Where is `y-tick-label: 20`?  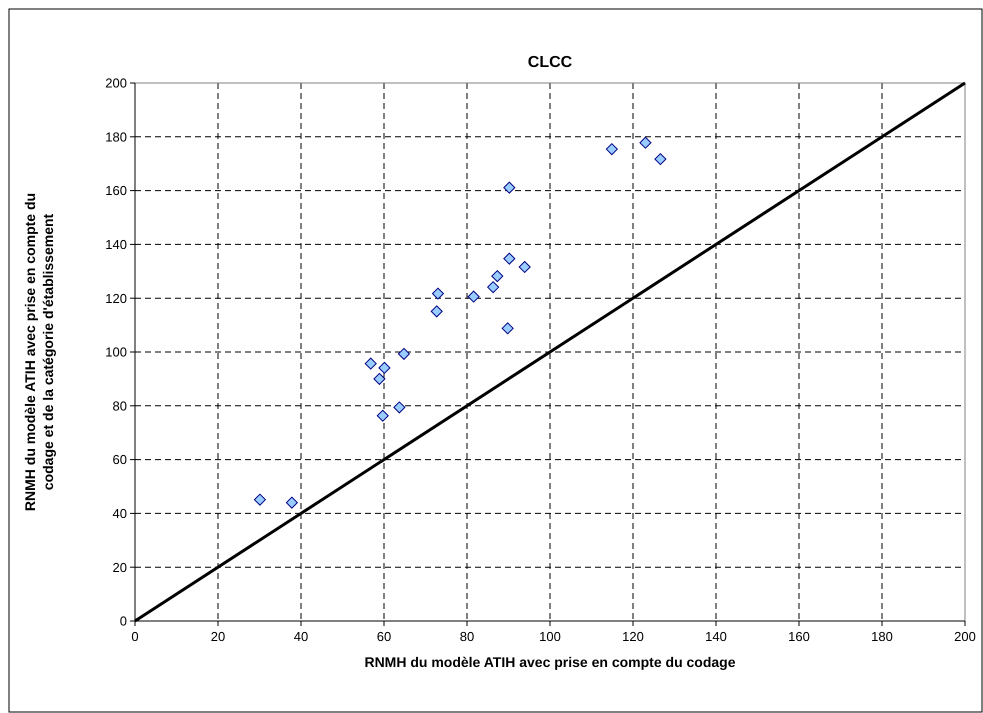
y-tick-label: 20 is located at coordinates (119, 567).